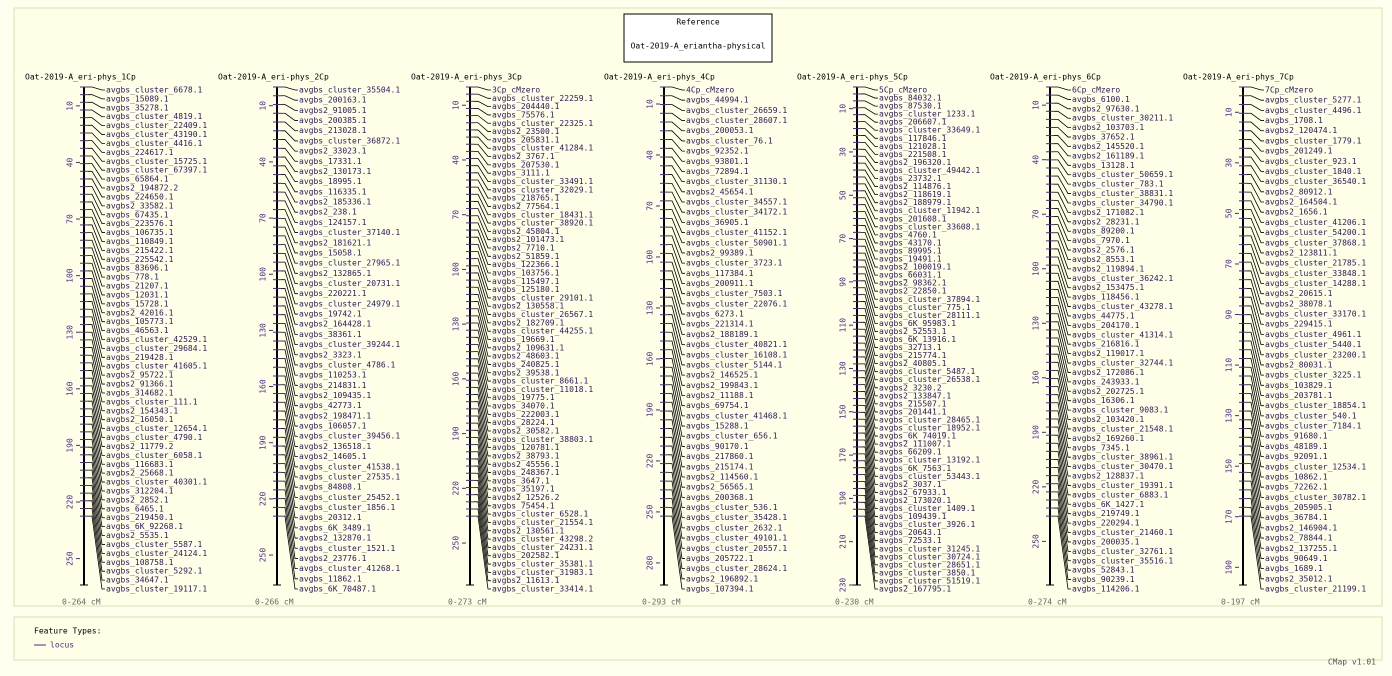  I want to click on feature-label: avgbs2_130558.1, so click(528, 306).